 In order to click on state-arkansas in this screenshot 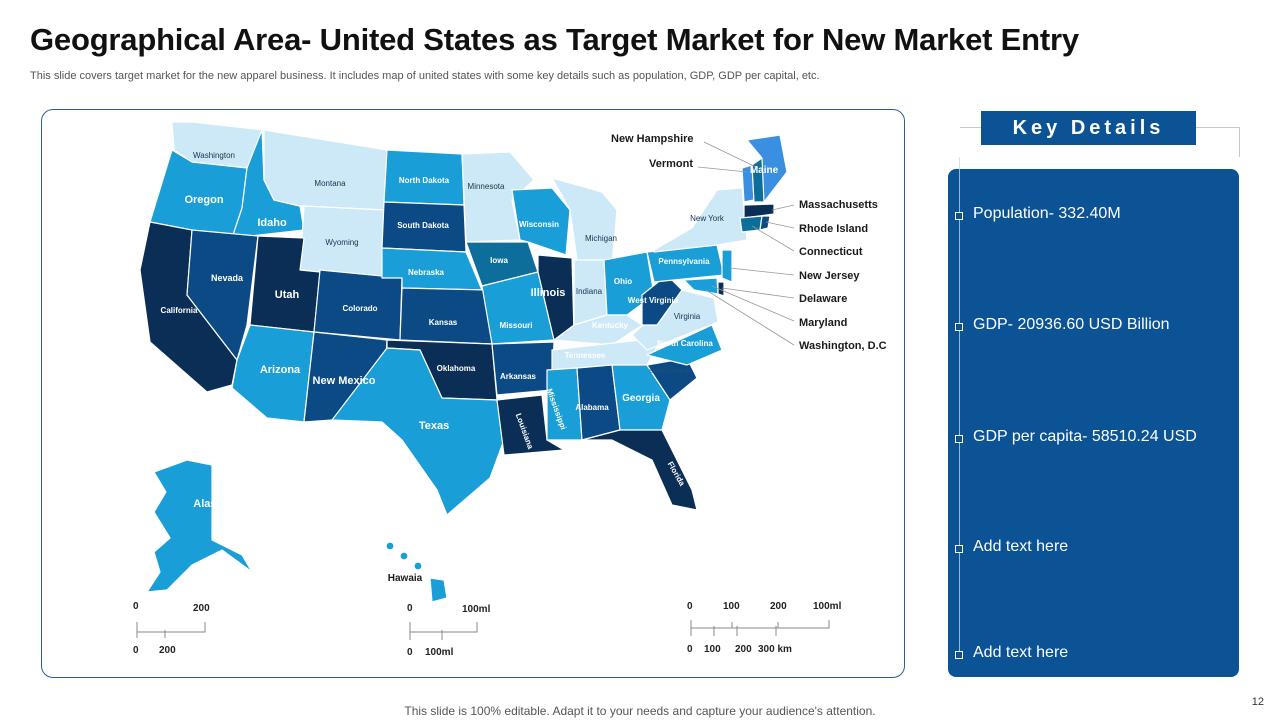, I will do `click(523, 368)`.